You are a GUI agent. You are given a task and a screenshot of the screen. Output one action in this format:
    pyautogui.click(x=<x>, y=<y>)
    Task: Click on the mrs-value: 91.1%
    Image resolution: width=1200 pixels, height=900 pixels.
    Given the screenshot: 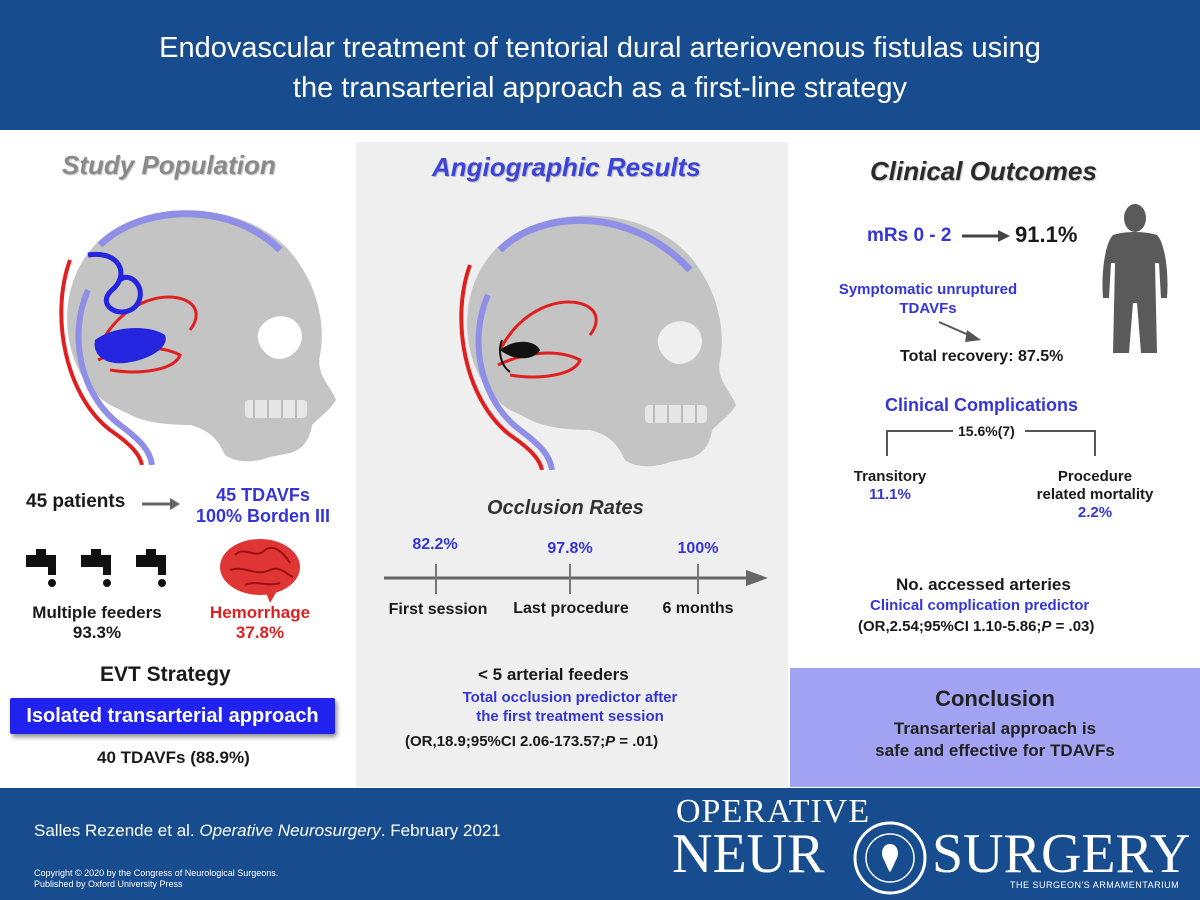 What is the action you would take?
    pyautogui.click(x=1046, y=234)
    